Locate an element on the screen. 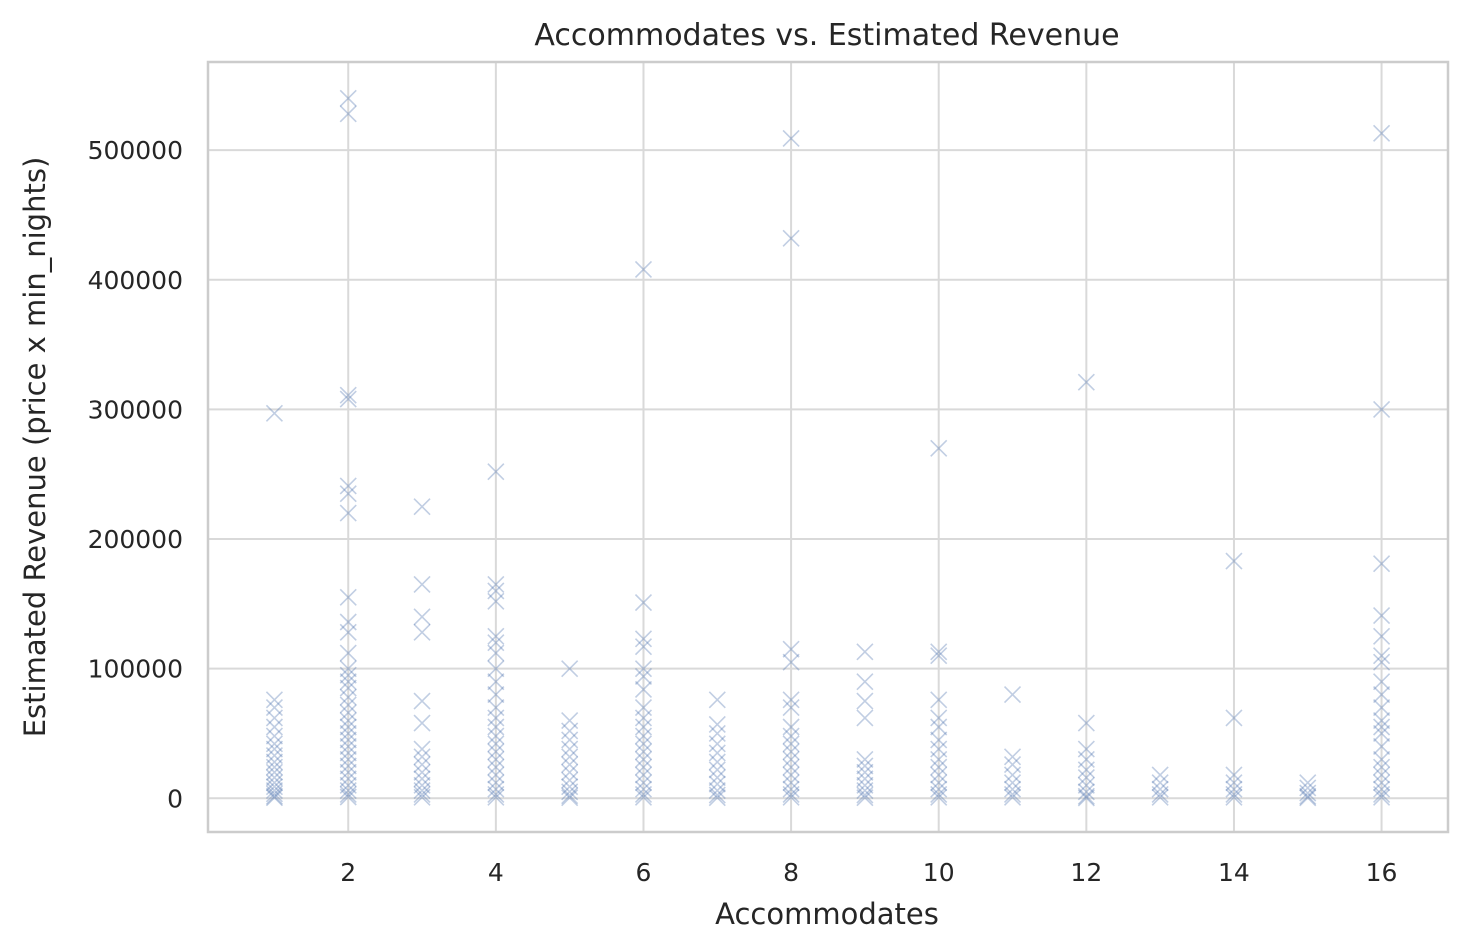 The width and height of the screenshot is (1467, 952). chart-title: Accommodates vs. Estimated Revenue is located at coordinates (826, 35).